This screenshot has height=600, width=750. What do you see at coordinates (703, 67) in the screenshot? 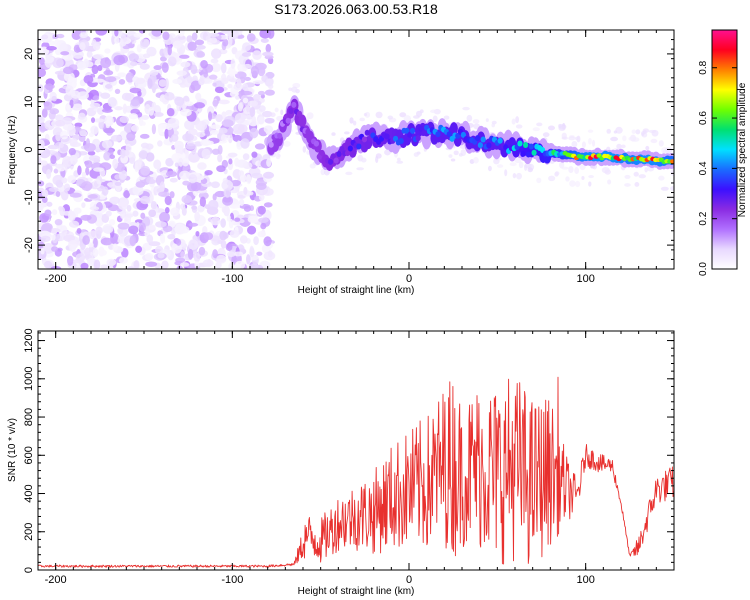
I see `colorbar-tick-label: 0.8` at bounding box center [703, 67].